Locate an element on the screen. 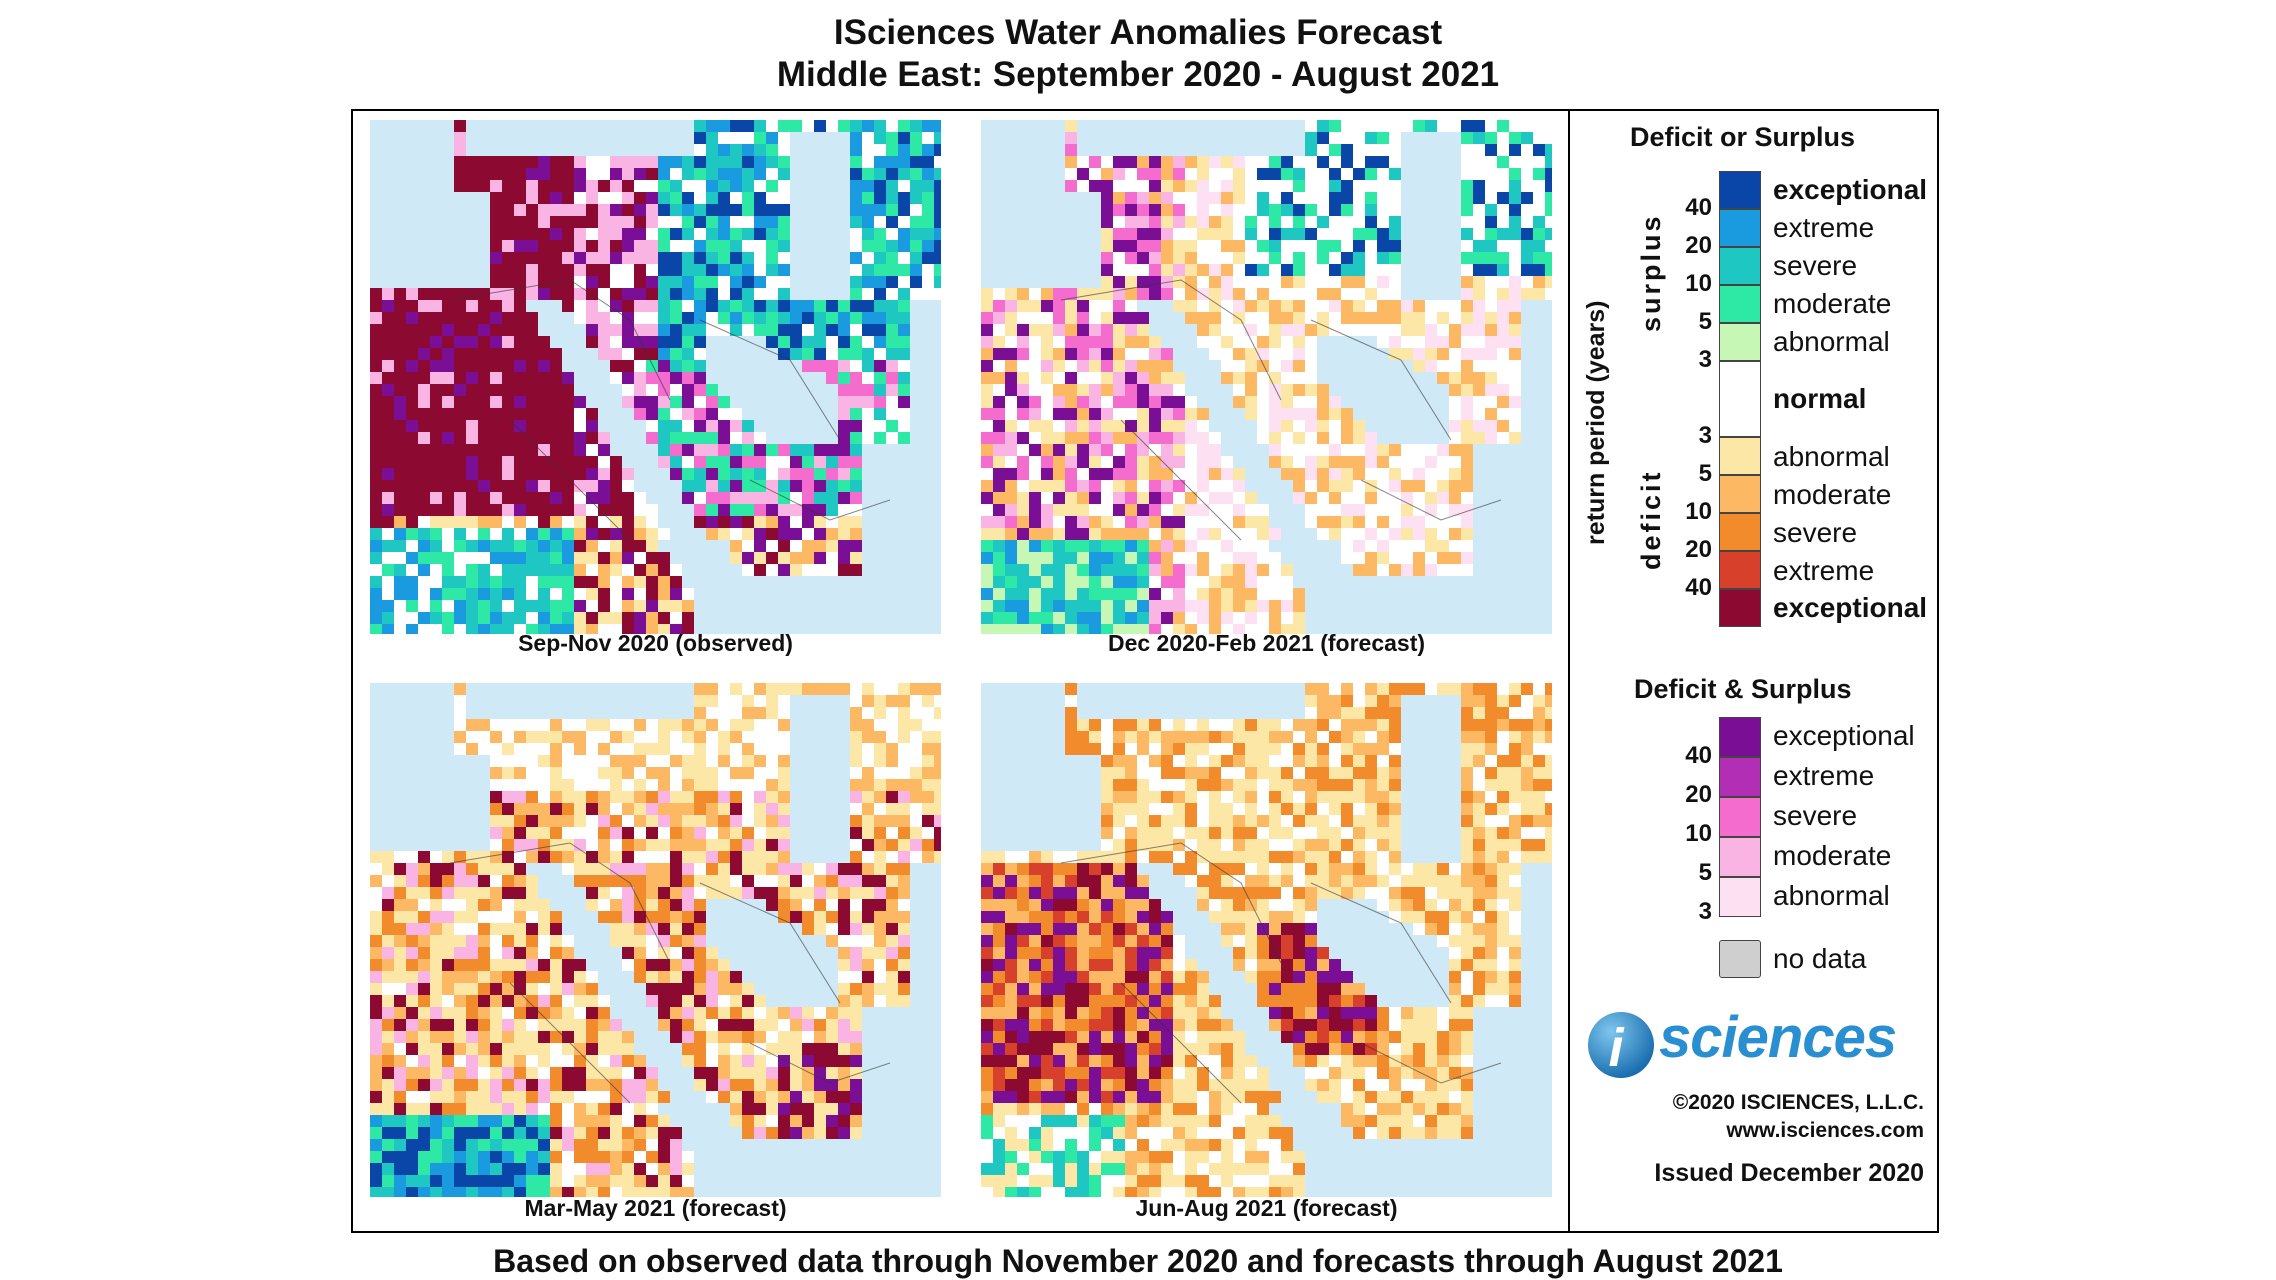 The image size is (2276, 1280). tick-surplus-10: 10 is located at coordinates (1698, 283).